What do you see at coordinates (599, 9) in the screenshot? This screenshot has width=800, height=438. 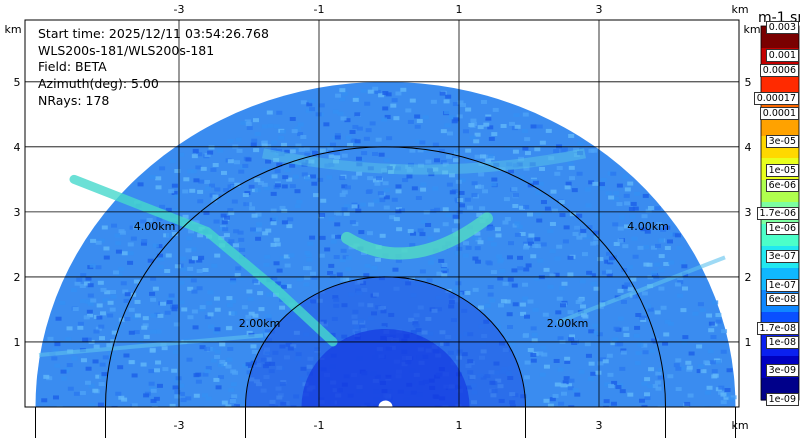 I see `x-tick-label-top: 3` at bounding box center [599, 9].